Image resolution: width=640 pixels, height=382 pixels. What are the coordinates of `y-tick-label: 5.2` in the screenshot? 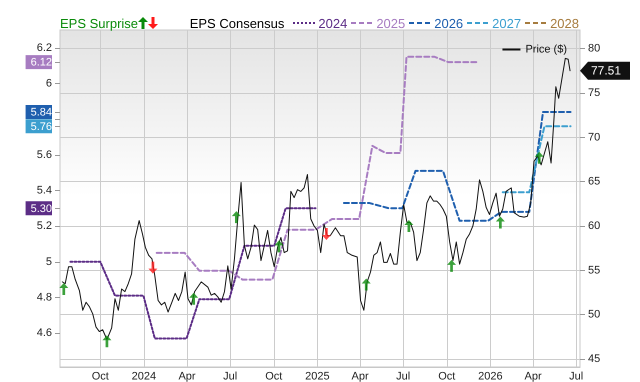 It's located at (44, 226).